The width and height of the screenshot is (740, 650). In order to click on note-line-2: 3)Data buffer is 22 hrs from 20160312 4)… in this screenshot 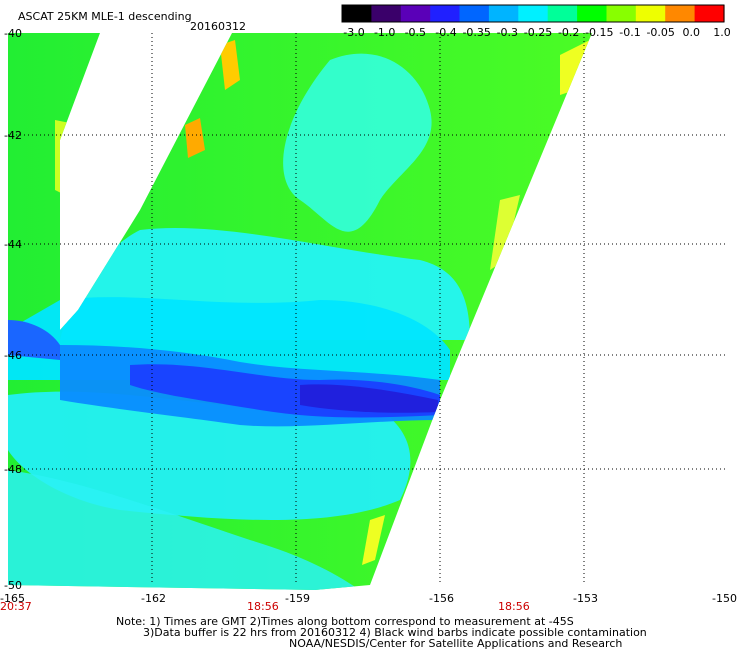, I will do `click(395, 632)`.